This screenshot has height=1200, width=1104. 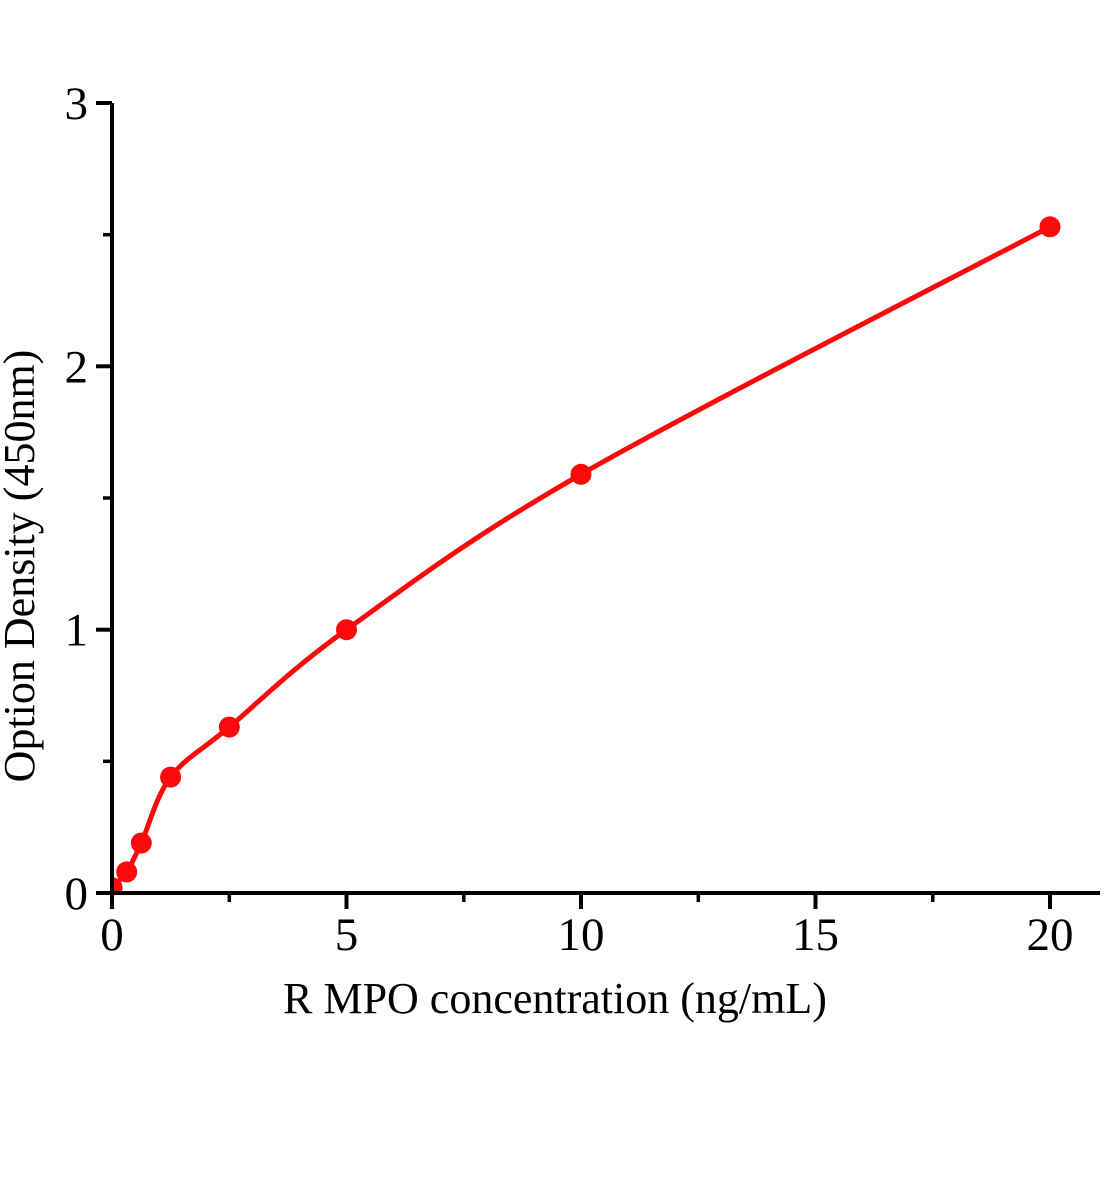 What do you see at coordinates (347, 935) in the screenshot?
I see `x-tick-label: 5` at bounding box center [347, 935].